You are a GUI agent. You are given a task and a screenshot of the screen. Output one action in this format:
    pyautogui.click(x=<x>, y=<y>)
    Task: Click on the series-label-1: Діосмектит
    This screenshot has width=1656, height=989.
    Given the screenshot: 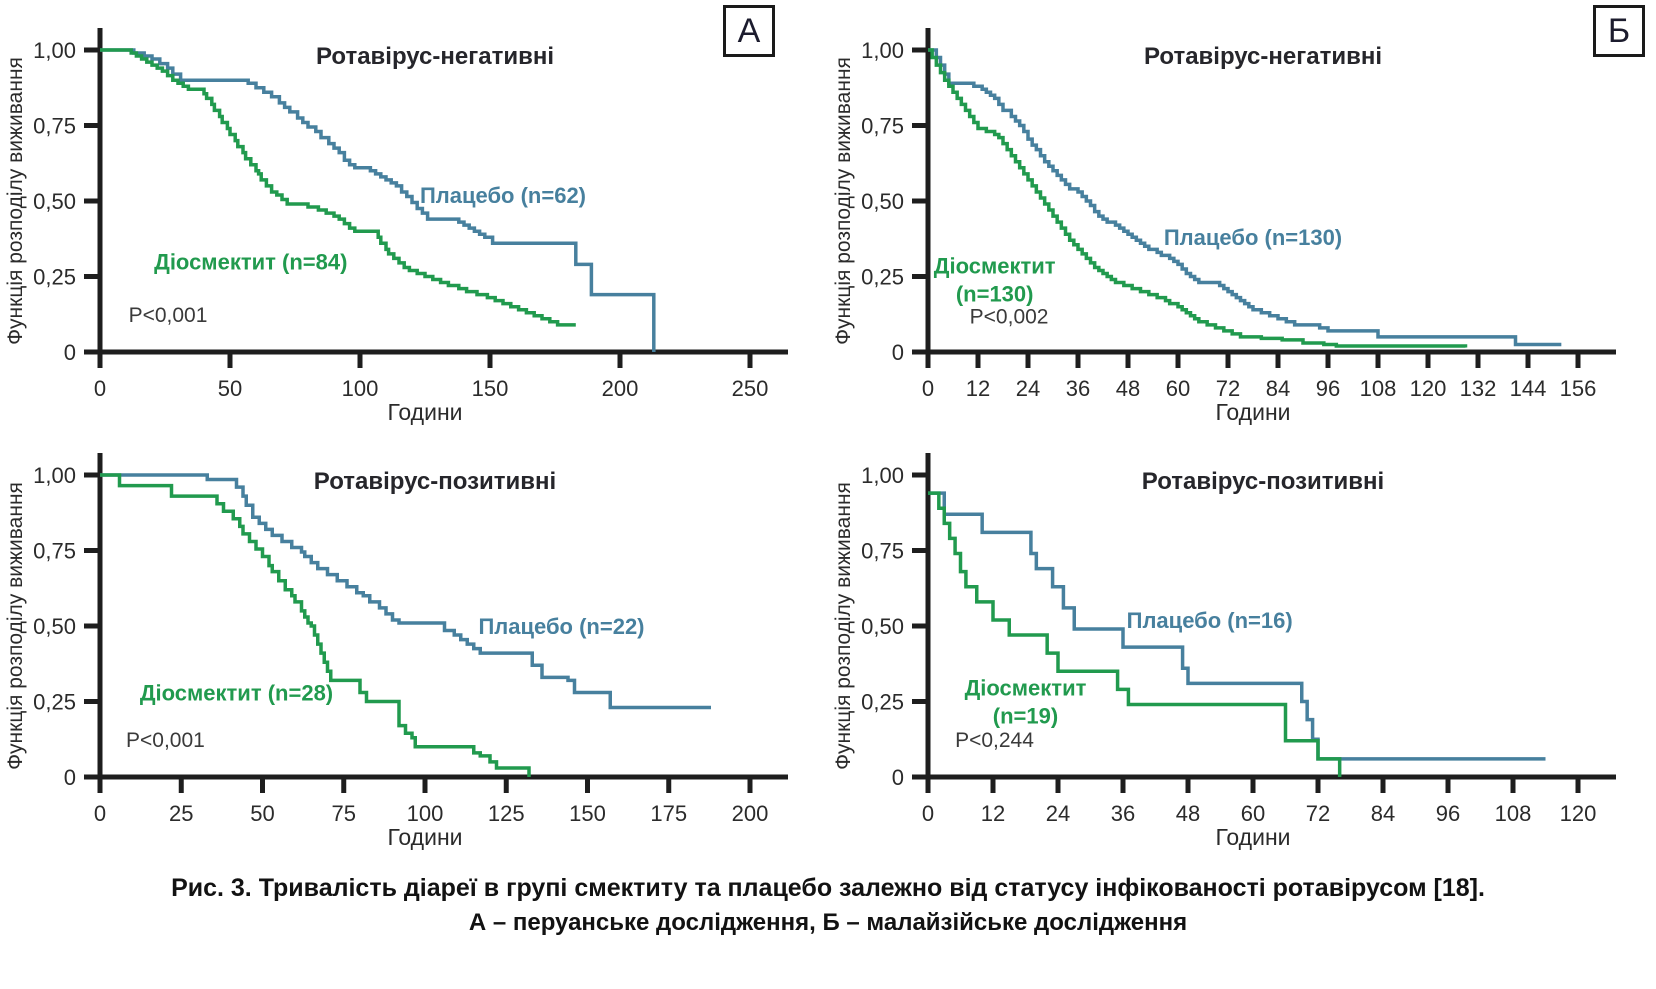 What is the action you would take?
    pyautogui.click(x=1026, y=688)
    